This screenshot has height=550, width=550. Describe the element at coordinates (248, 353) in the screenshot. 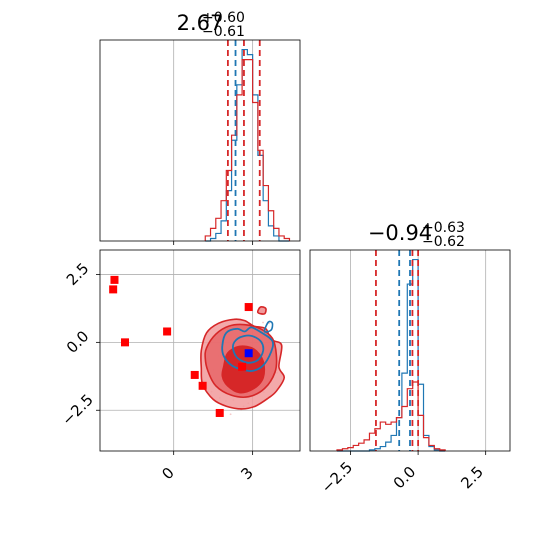

I see `joint-marker-blue` at that location.